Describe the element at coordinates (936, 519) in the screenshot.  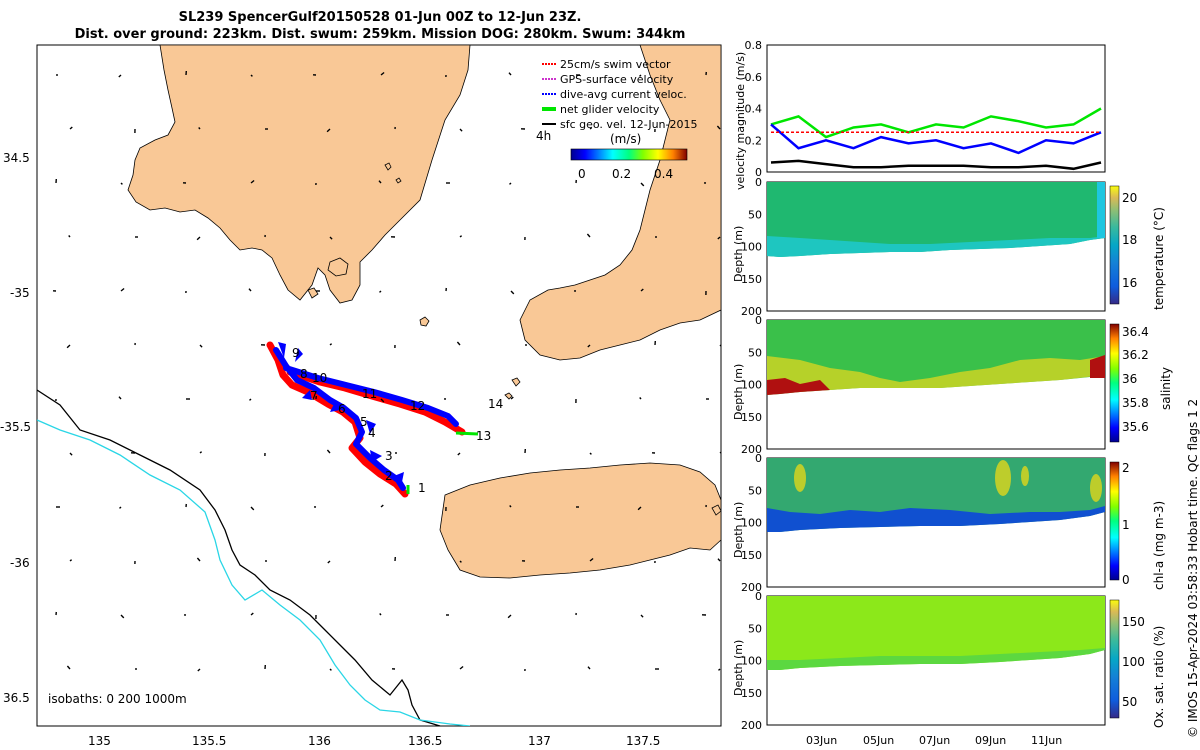
I see `chla-bottom-low` at that location.